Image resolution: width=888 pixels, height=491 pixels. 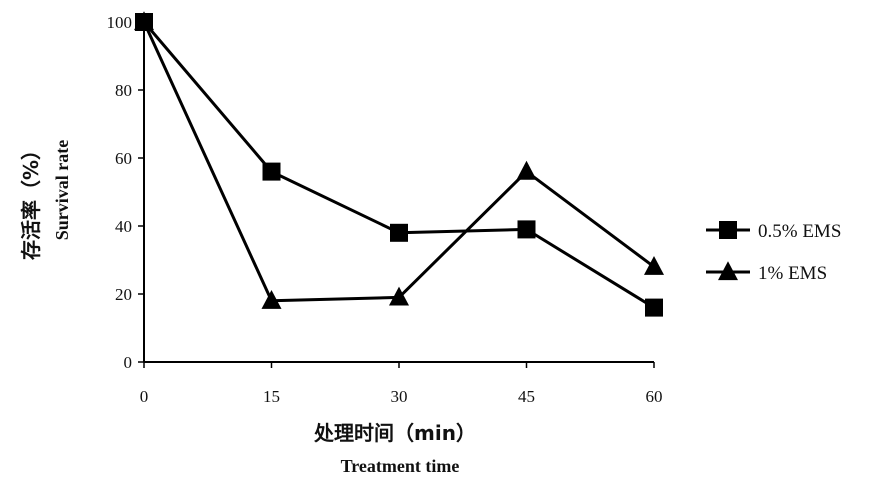 I want to click on y-tick-label: 60, so click(x=123, y=158).